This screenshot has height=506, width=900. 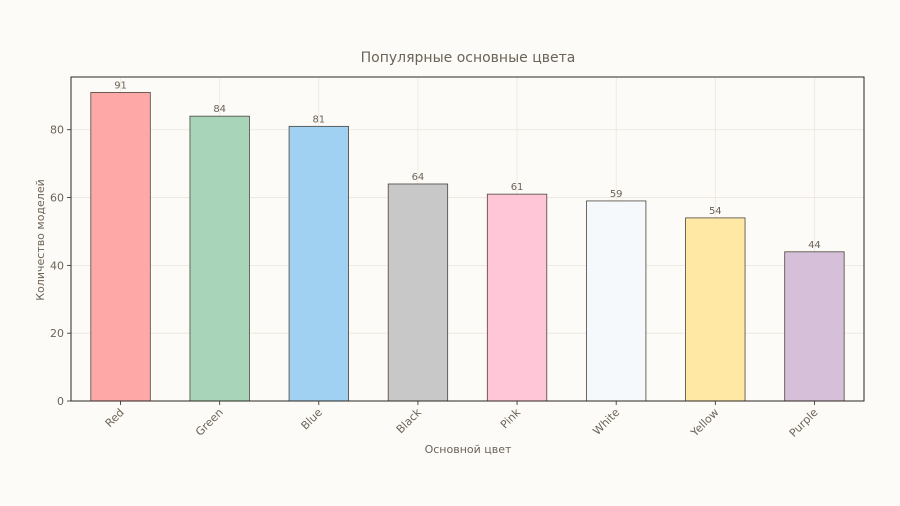 I want to click on data-label-pink: 61, so click(x=517, y=187).